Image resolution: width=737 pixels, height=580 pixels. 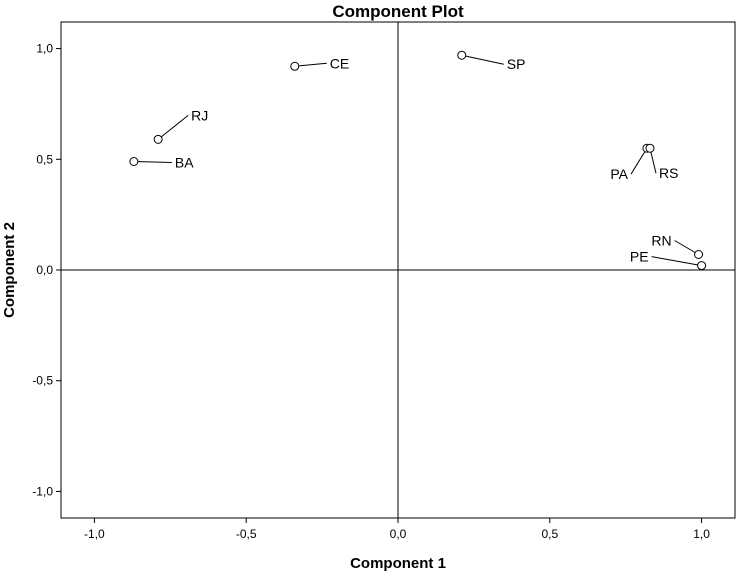 I want to click on x-tick-label: -1,0, so click(x=94, y=534).